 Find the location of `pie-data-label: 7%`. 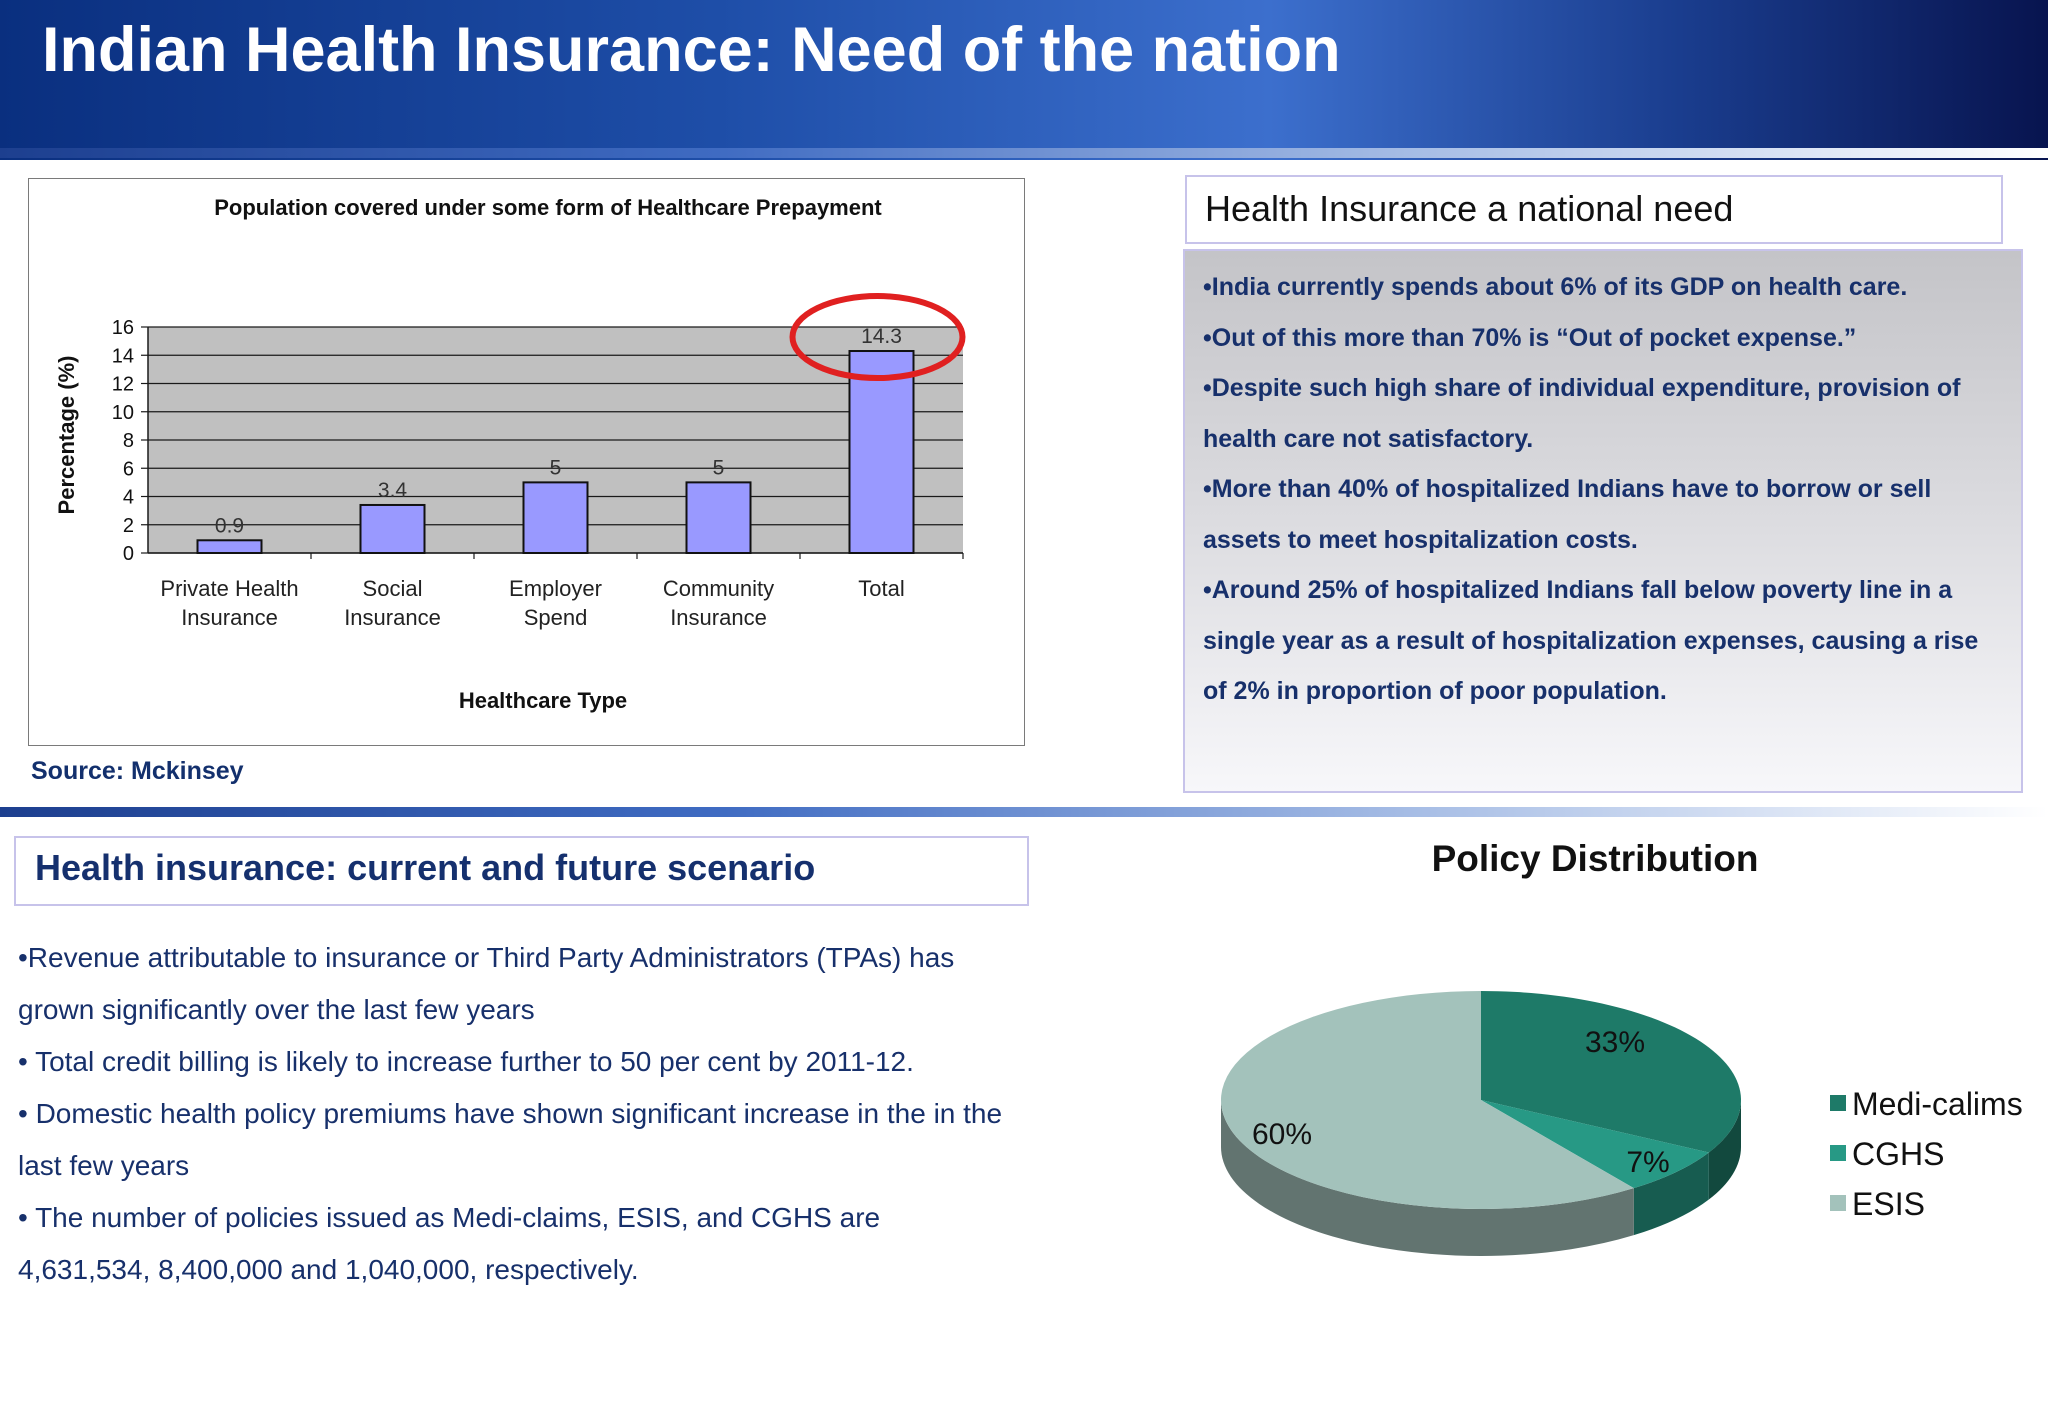

pie-data-label: 7% is located at coordinates (1647, 1162).